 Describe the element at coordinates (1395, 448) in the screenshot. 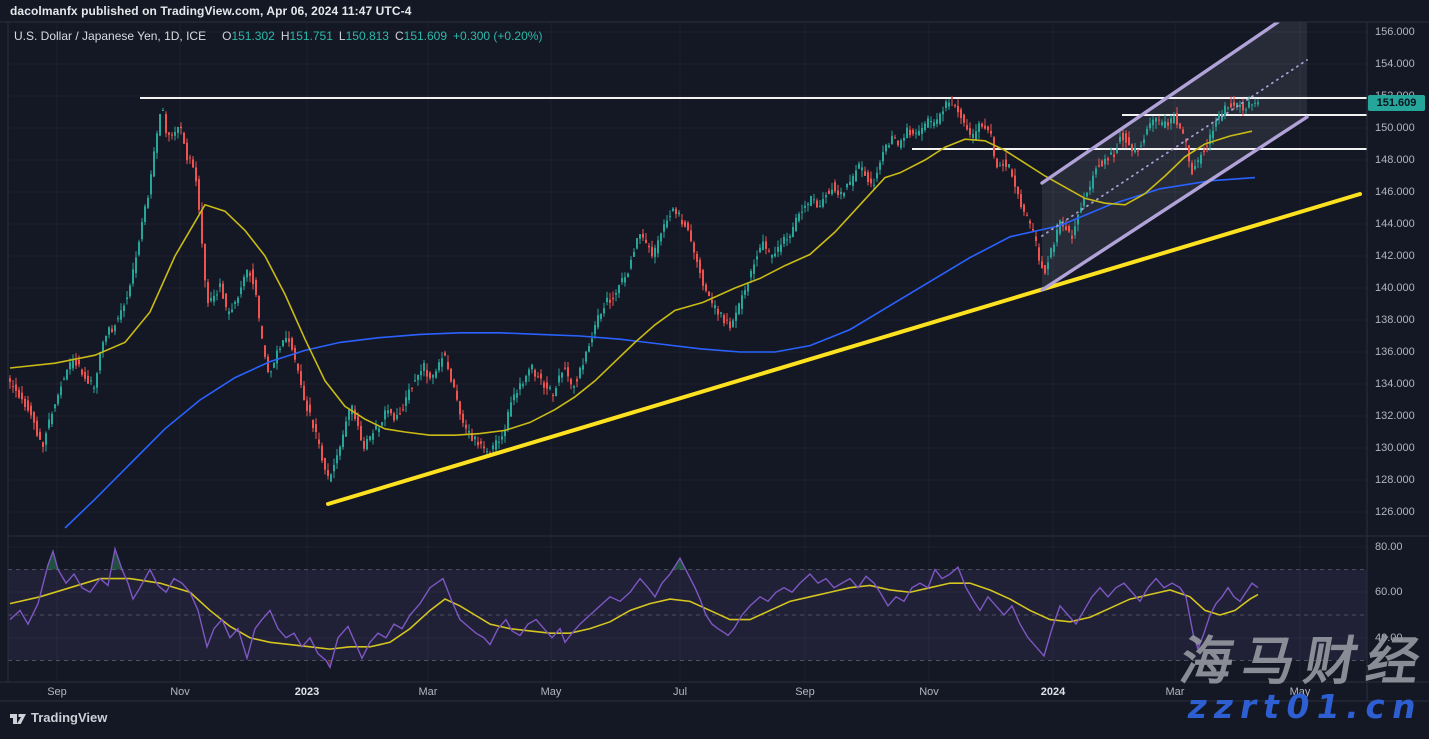

I see `price-tick-label: 130.000` at that location.